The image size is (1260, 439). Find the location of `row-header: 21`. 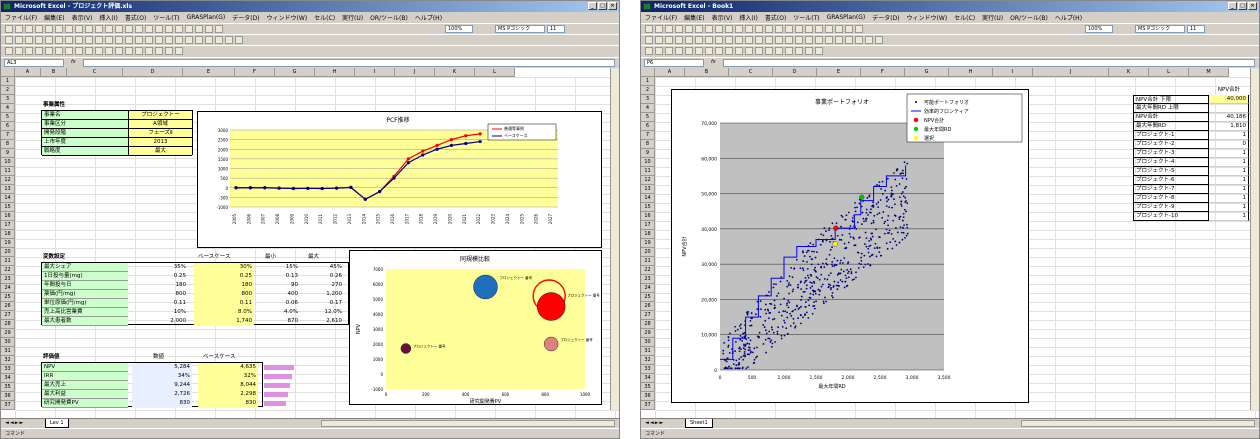

row-header: 21 is located at coordinates (8, 261).